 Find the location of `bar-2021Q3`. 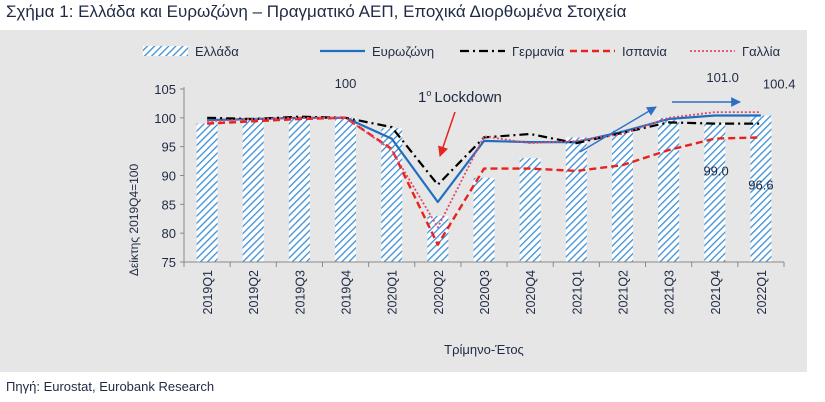

bar-2021Q3 is located at coordinates (669, 189).